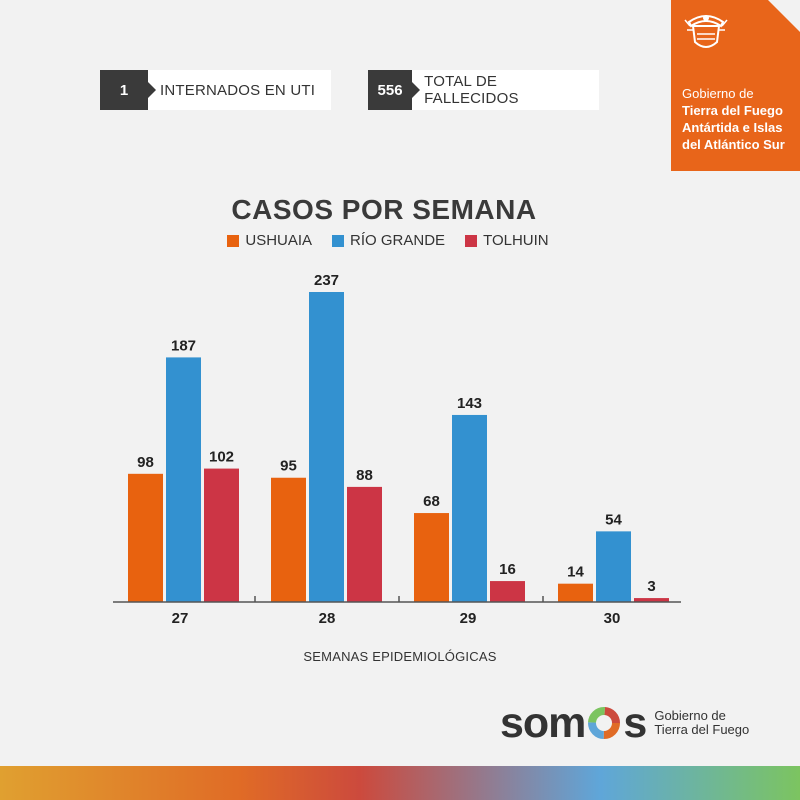  What do you see at coordinates (327, 618) in the screenshot?
I see `x-tick-label-28: 28` at bounding box center [327, 618].